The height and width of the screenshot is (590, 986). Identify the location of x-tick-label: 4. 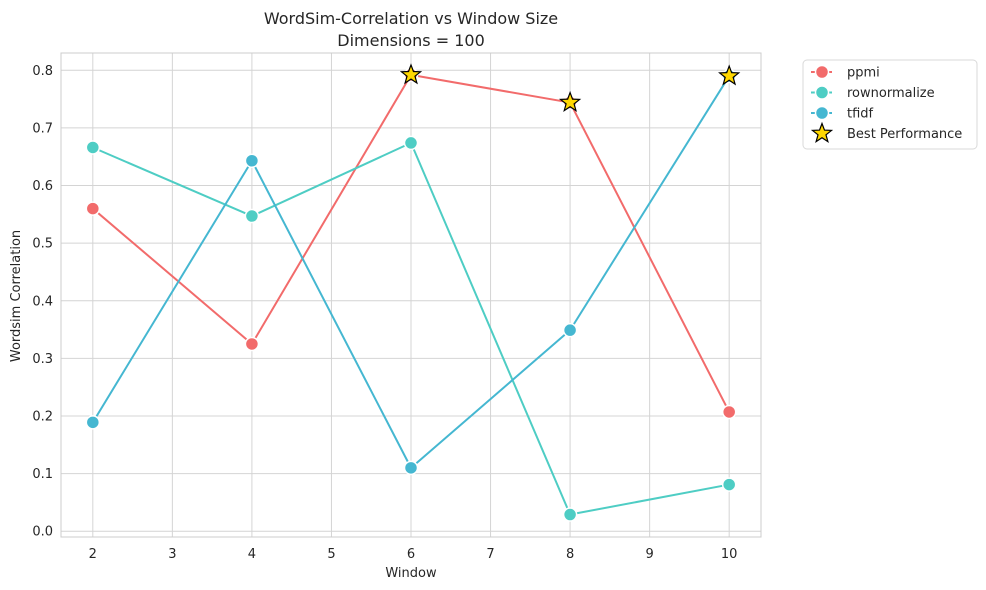
(252, 554).